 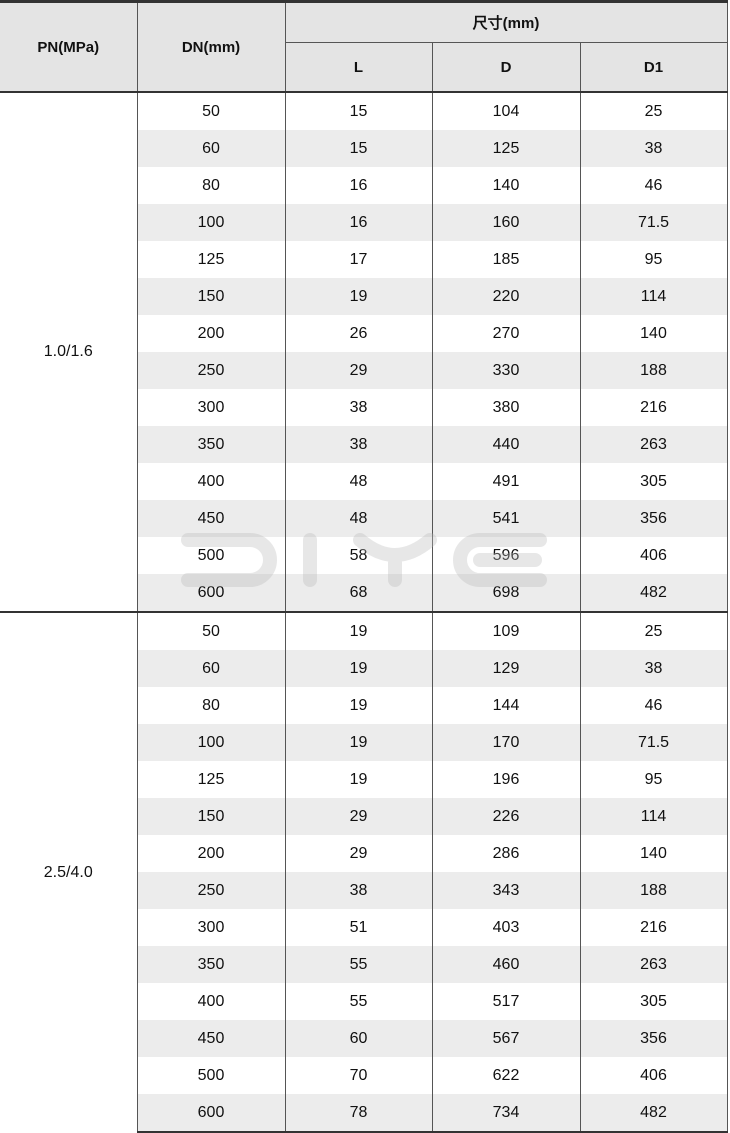 I want to click on table-row: 125 17 185 95, so click(x=364, y=259).